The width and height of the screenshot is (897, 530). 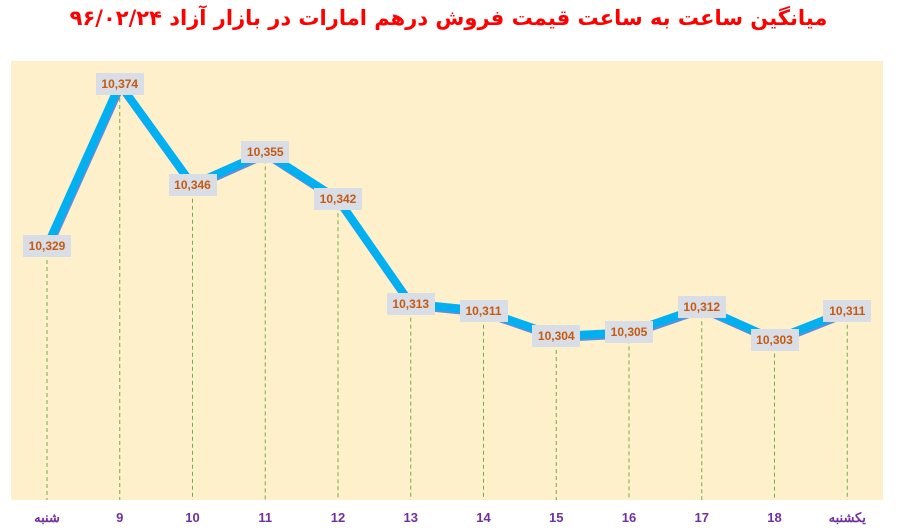 I want to click on data-label: 10,374, so click(x=119, y=84).